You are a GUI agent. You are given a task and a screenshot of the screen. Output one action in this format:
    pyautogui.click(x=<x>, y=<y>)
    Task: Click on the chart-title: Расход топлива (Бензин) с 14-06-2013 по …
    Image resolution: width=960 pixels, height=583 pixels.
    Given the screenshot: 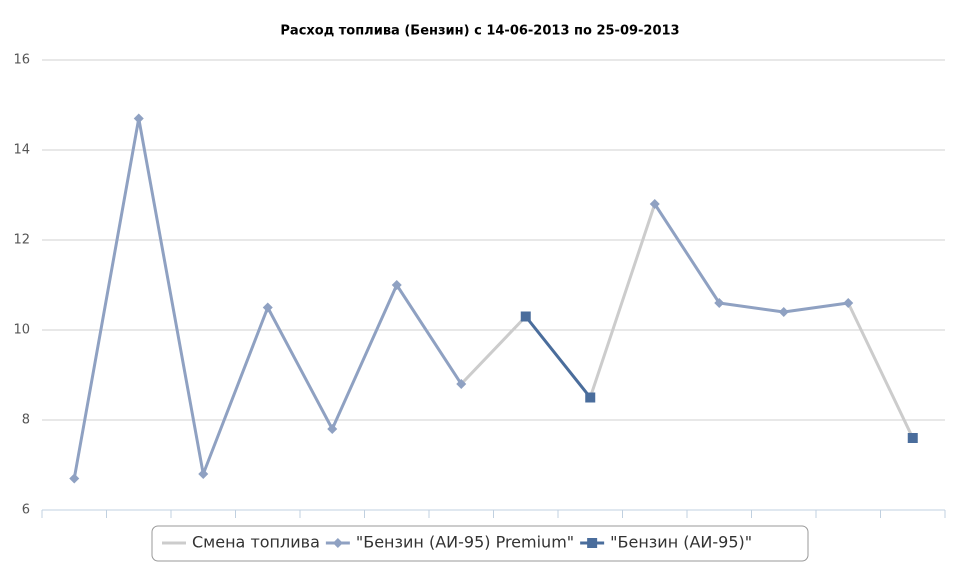 What is the action you would take?
    pyautogui.click(x=479, y=31)
    